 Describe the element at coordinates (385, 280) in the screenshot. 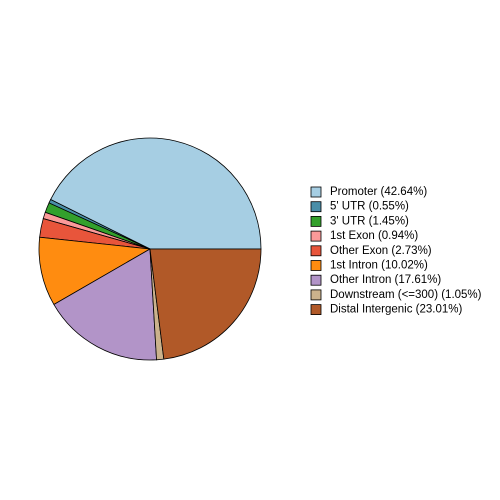

I see `legend-label: Other Intron (17.61%)` at that location.